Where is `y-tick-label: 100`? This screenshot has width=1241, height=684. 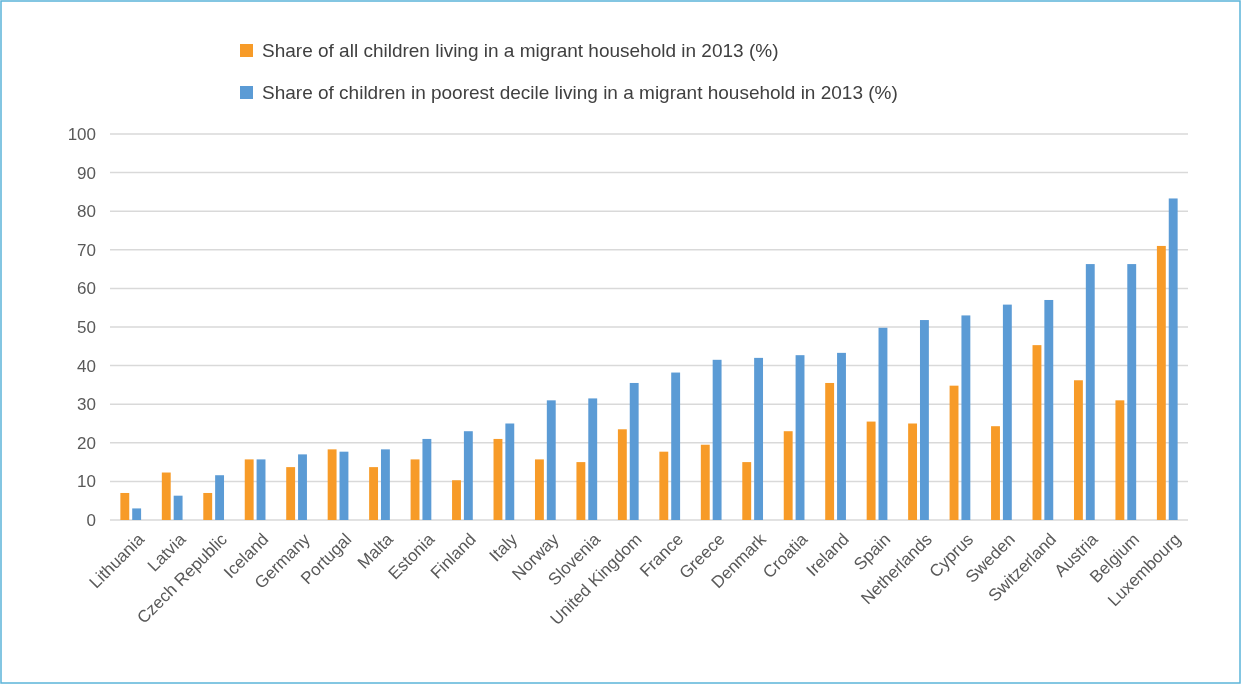
y-tick-label: 100 is located at coordinates (81, 134).